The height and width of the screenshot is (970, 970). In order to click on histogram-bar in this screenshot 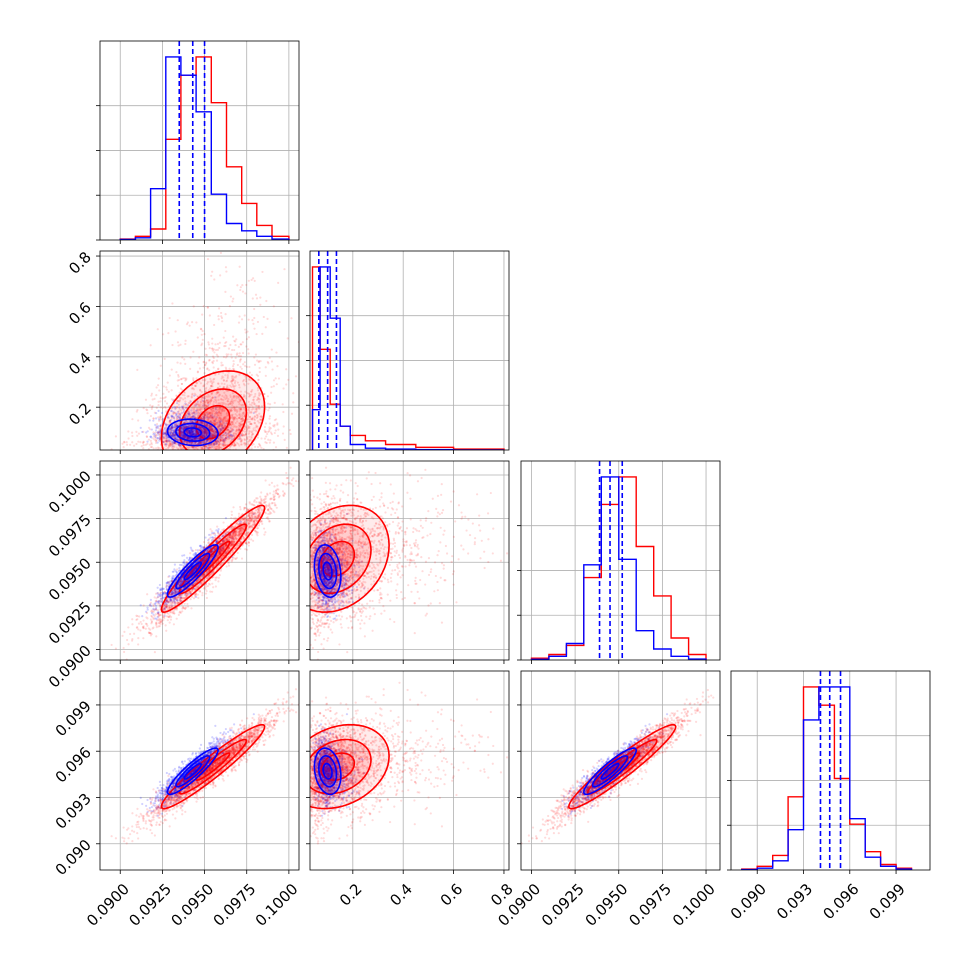, I will do `click(408, 358)`.